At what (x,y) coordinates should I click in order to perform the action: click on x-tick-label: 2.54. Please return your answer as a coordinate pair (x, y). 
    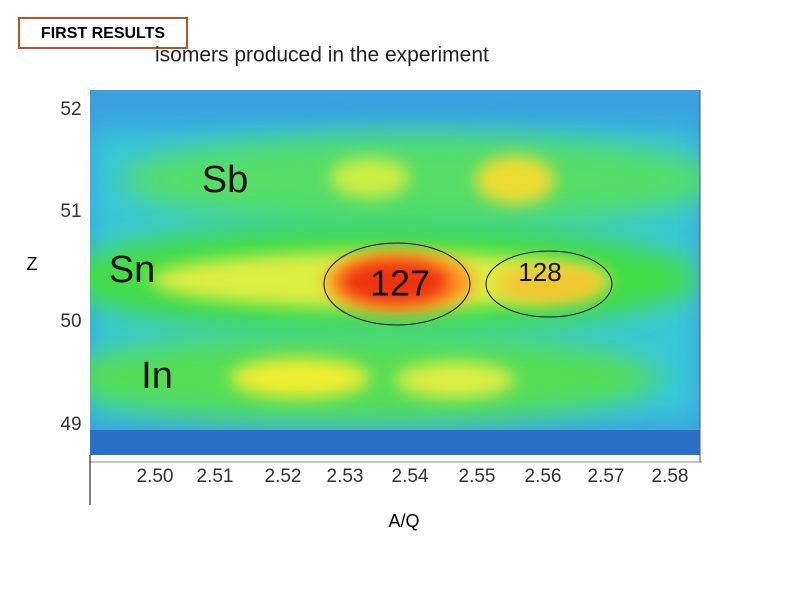
    Looking at the image, I should click on (410, 476).